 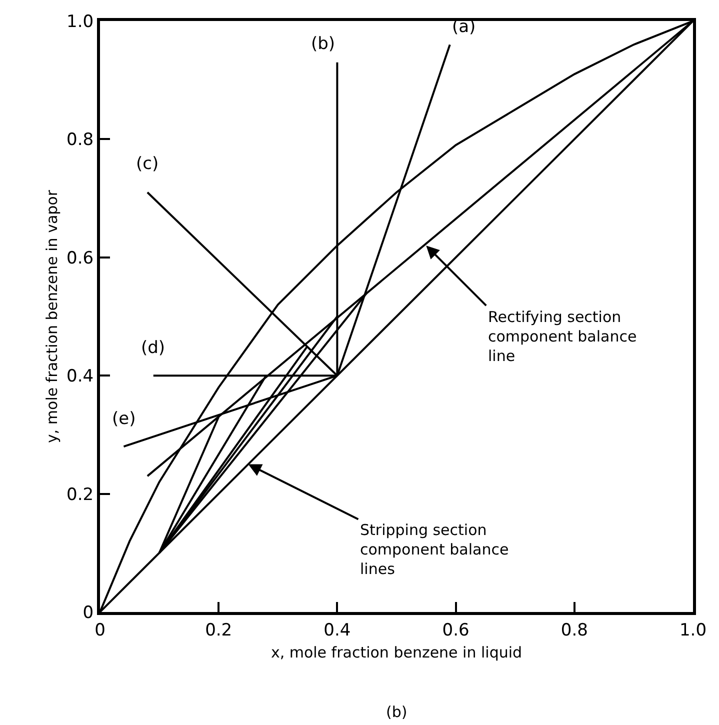 What do you see at coordinates (562, 336) in the screenshot?
I see `annotation: Rectifying section component balance line` at bounding box center [562, 336].